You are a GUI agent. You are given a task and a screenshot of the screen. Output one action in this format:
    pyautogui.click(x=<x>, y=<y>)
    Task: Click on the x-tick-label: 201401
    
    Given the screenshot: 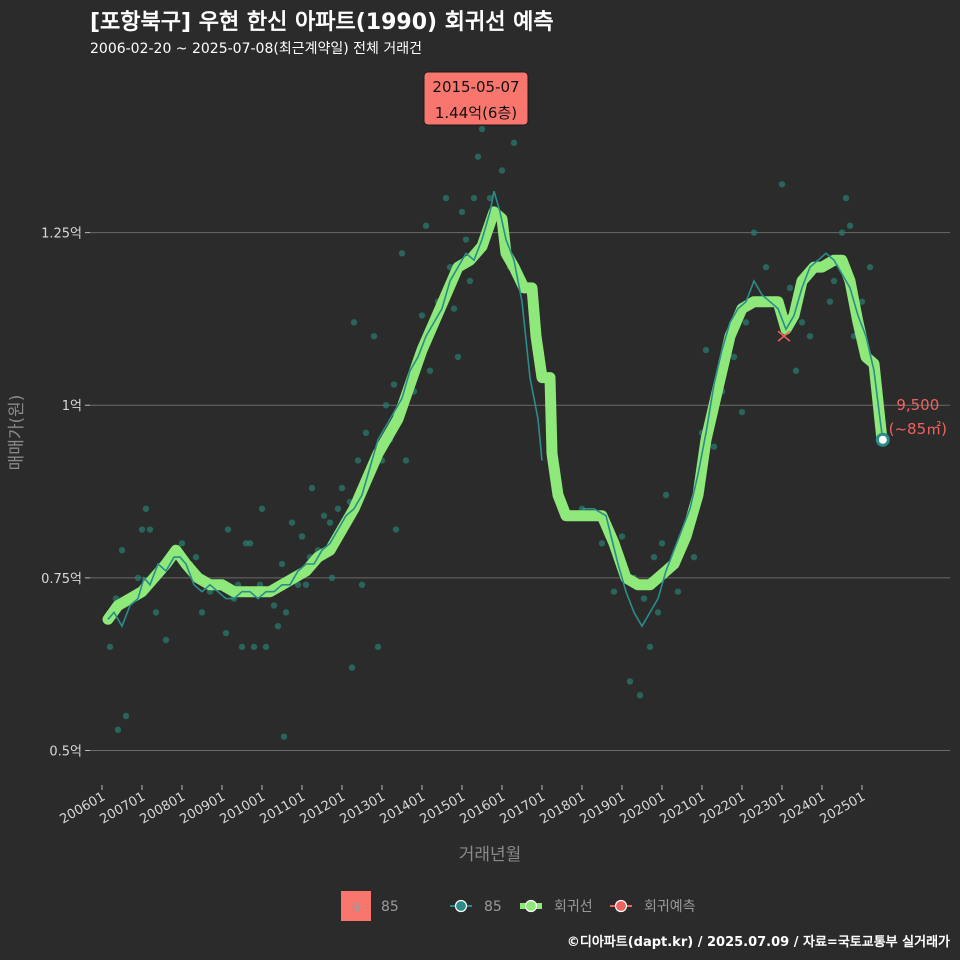 What is the action you would take?
    pyautogui.click(x=403, y=808)
    